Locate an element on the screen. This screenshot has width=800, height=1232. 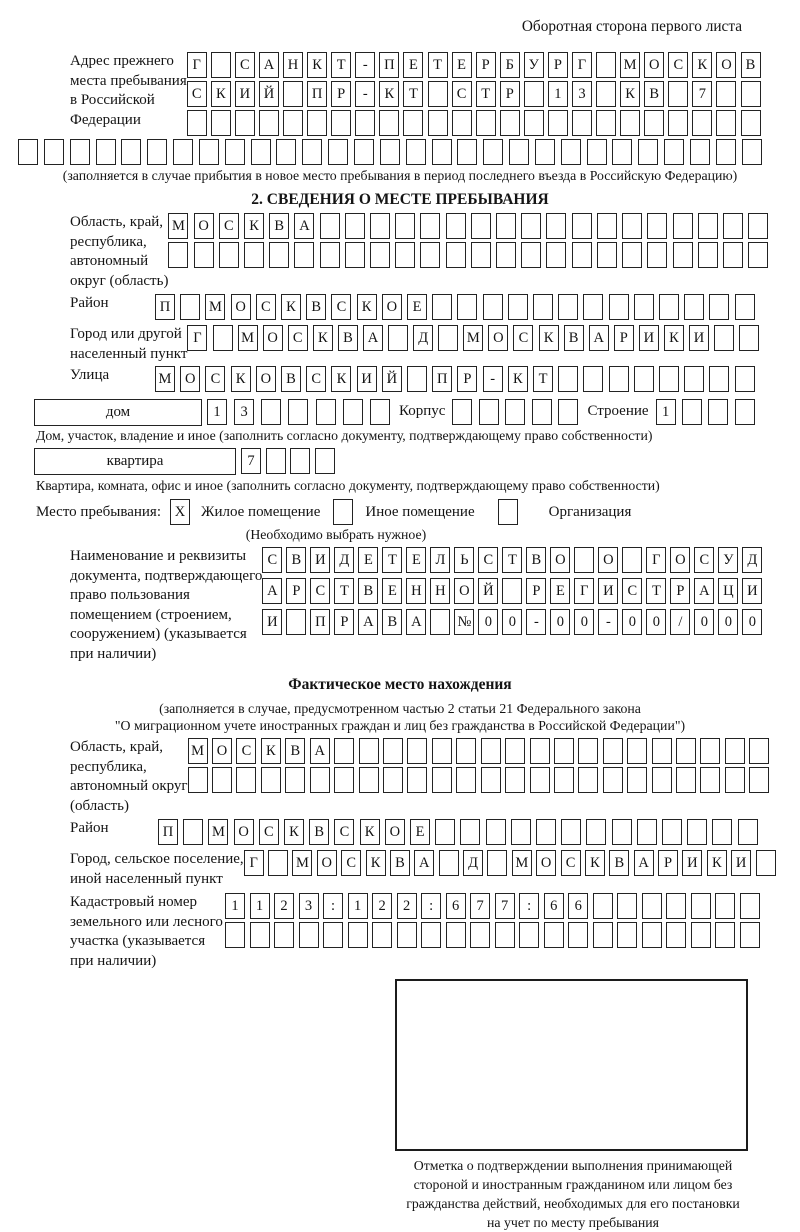
char-cell: Д is located at coordinates (423, 338).